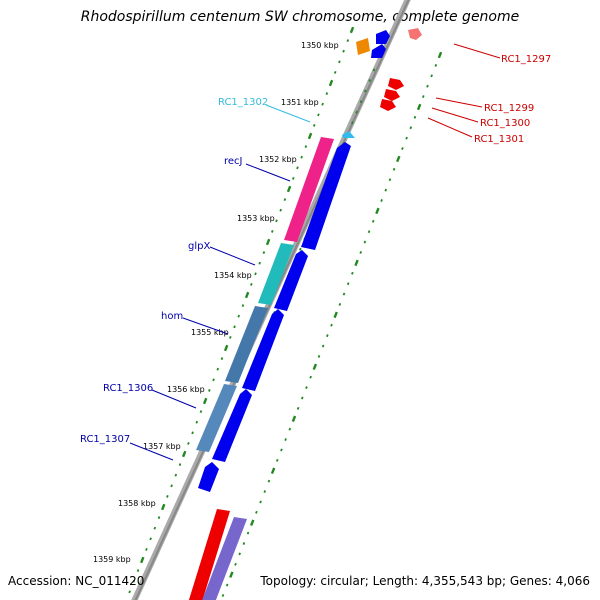 Image resolution: width=600 pixels, height=600 pixels. Describe the element at coordinates (246, 344) in the screenshot. I see `feature-hom` at that location.